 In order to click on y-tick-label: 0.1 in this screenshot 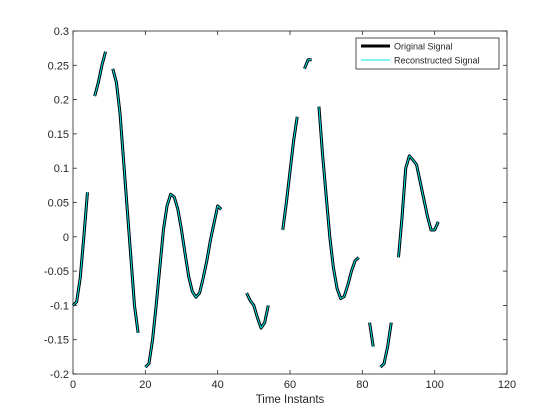, I will do `click(61, 169)`.